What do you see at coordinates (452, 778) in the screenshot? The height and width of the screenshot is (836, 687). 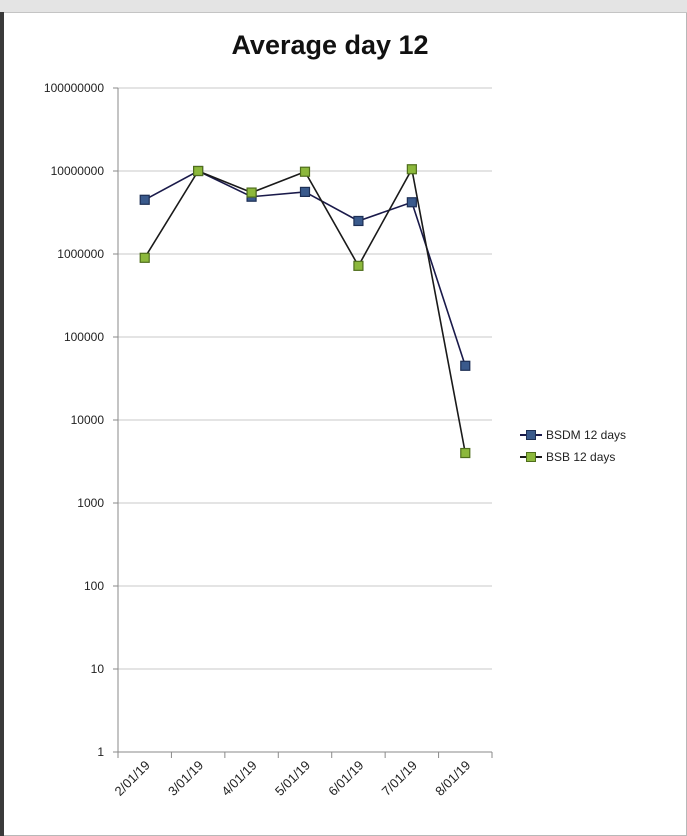 I see `x-tick-label-6: 8/01/19` at bounding box center [452, 778].